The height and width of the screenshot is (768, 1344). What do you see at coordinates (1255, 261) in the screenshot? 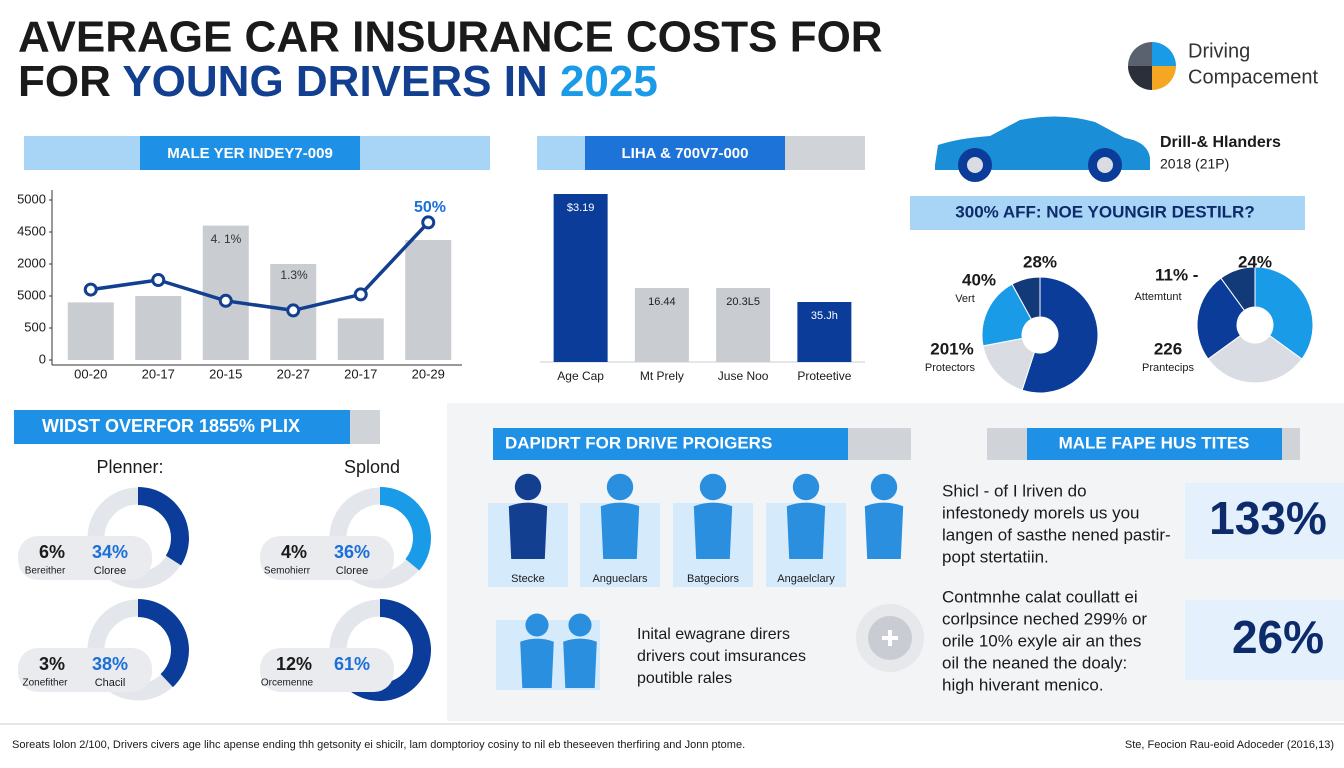
I see `pie-label: 24%` at bounding box center [1255, 261].